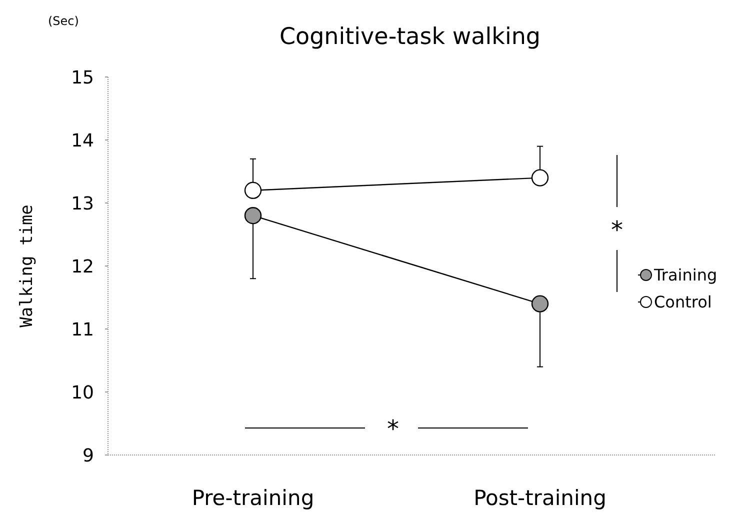  Describe the element at coordinates (540, 498) in the screenshot. I see `x-tick-label: Post-training` at that location.